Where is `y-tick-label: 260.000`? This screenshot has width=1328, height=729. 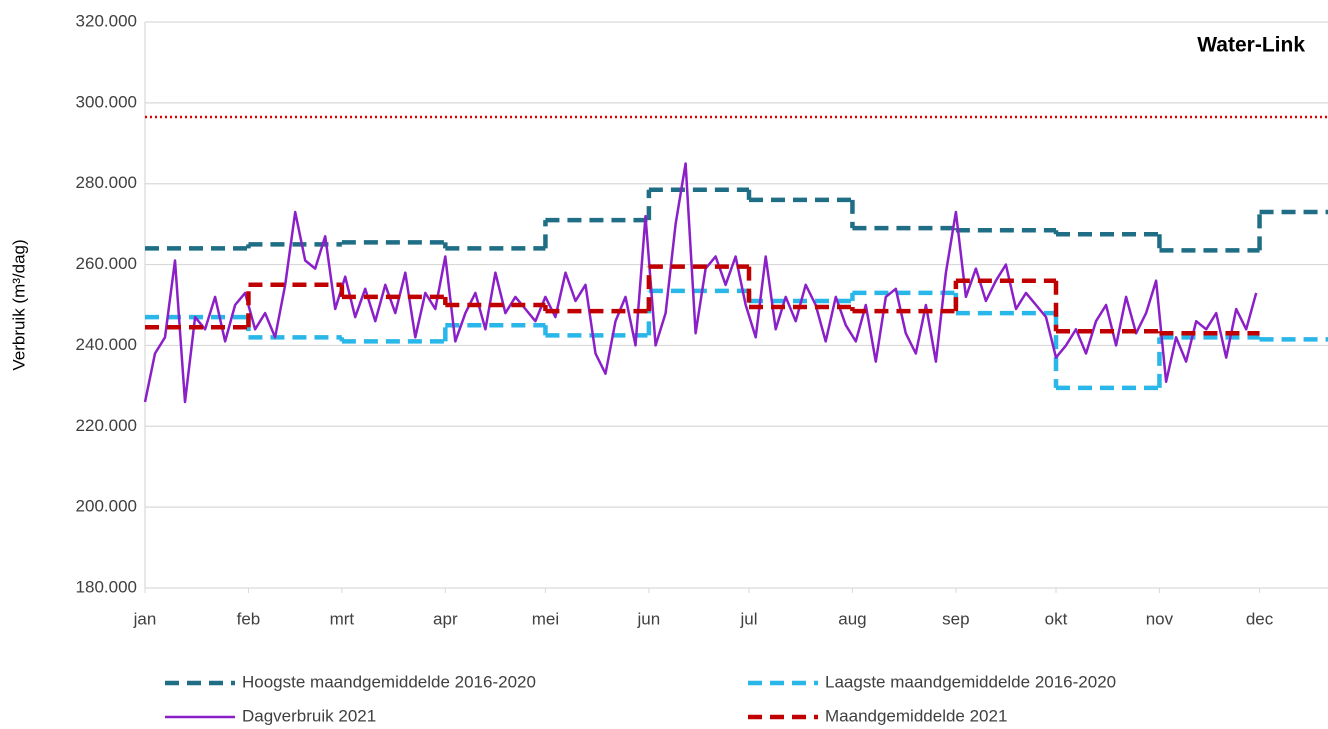 y-tick-label: 260.000 is located at coordinates (106, 263).